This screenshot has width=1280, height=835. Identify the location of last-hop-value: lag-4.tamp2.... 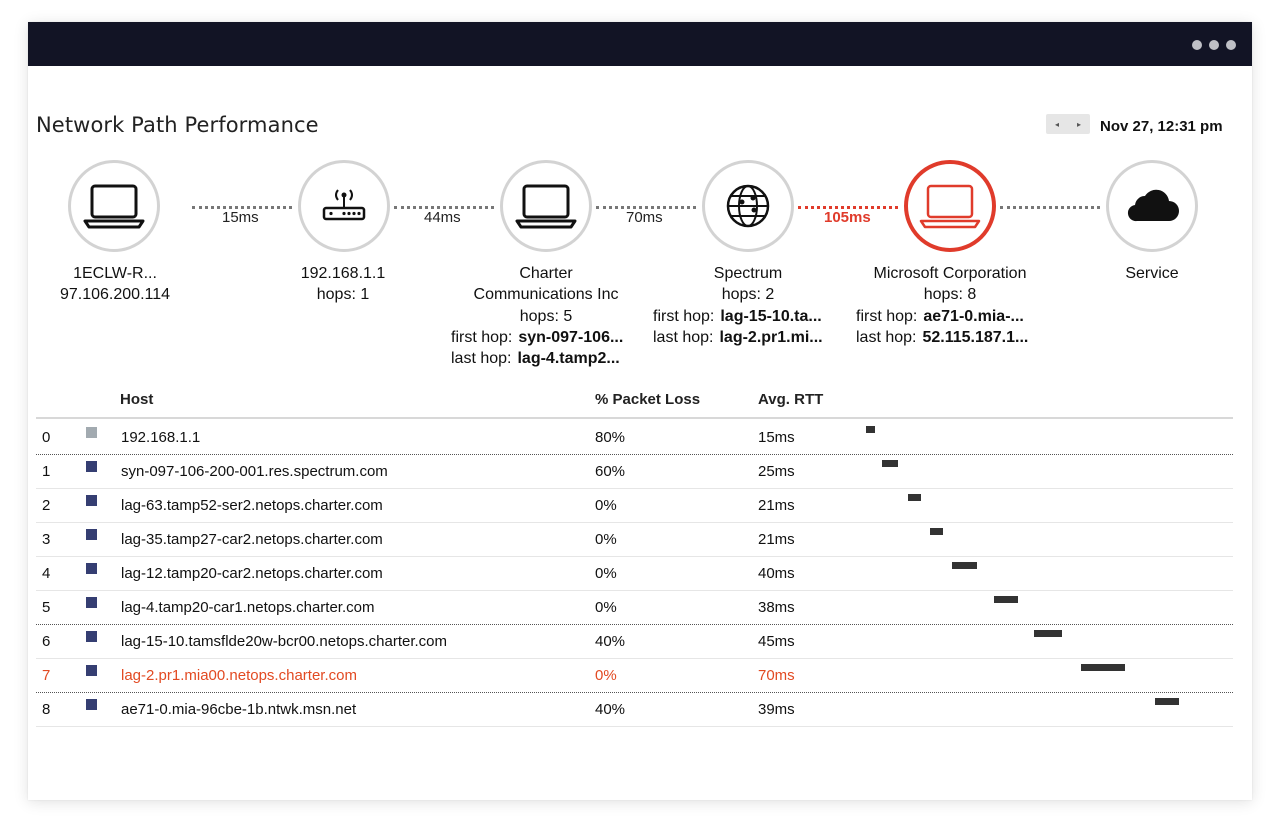
(568, 358).